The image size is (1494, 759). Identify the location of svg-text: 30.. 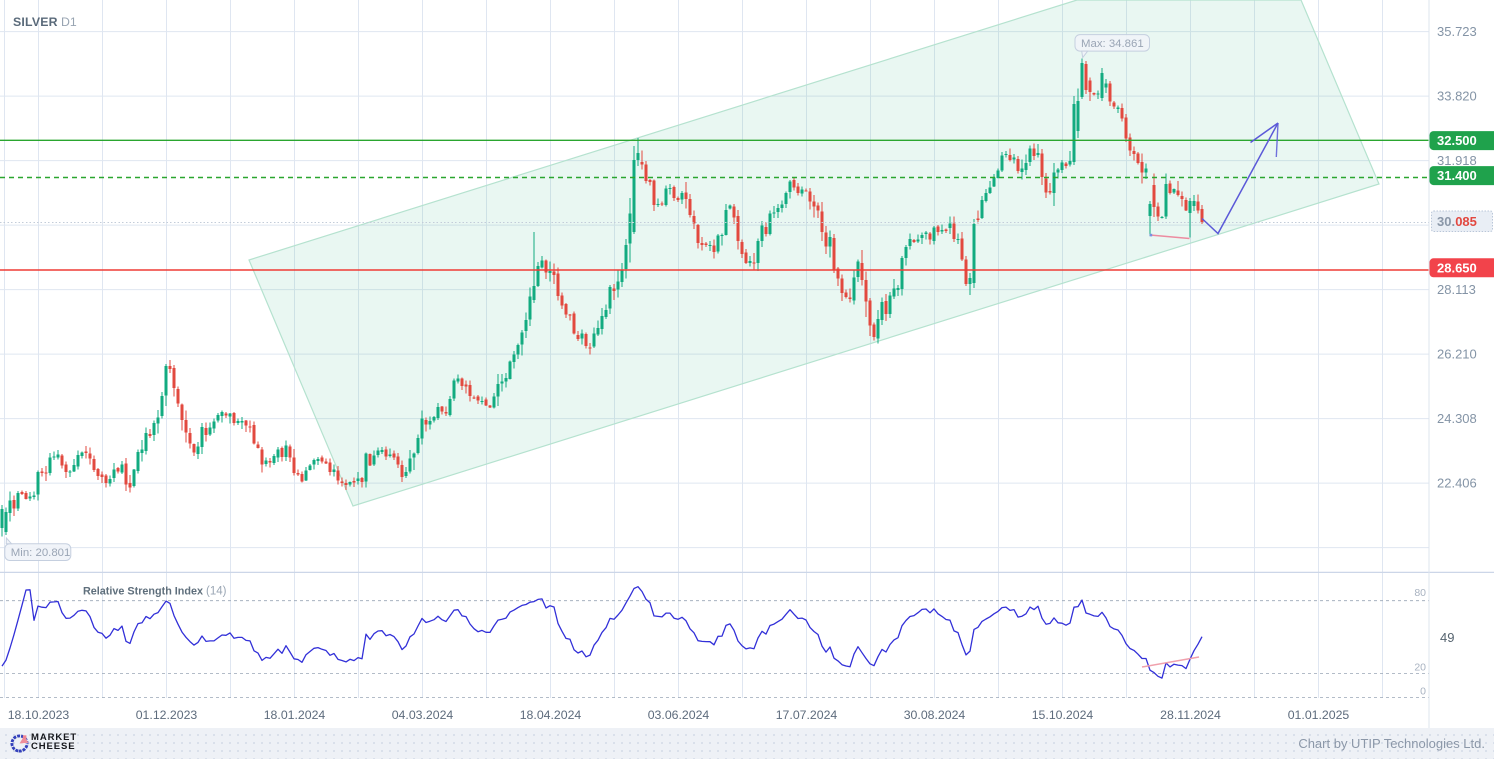
(1446, 221).